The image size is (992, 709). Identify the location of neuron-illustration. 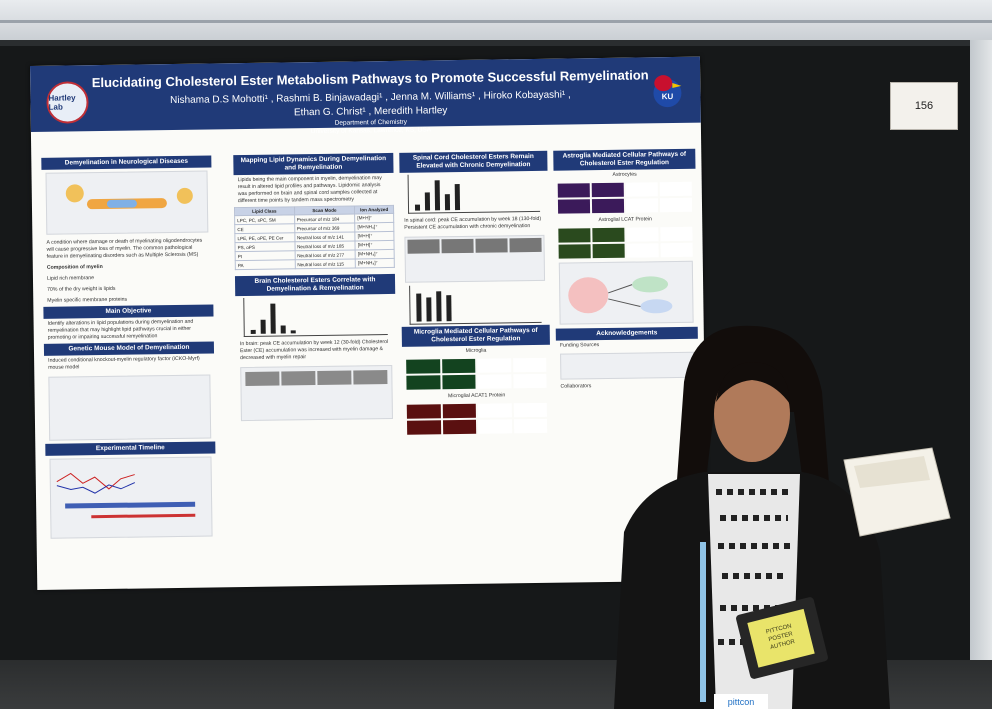
(127, 202).